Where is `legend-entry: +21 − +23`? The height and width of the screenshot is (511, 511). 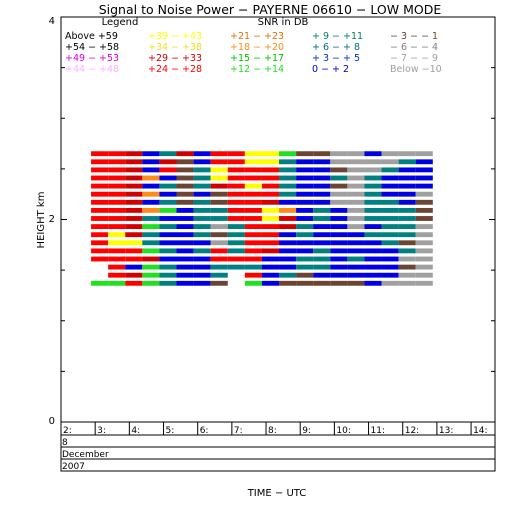
legend-entry: +21 − +23 is located at coordinates (257, 36).